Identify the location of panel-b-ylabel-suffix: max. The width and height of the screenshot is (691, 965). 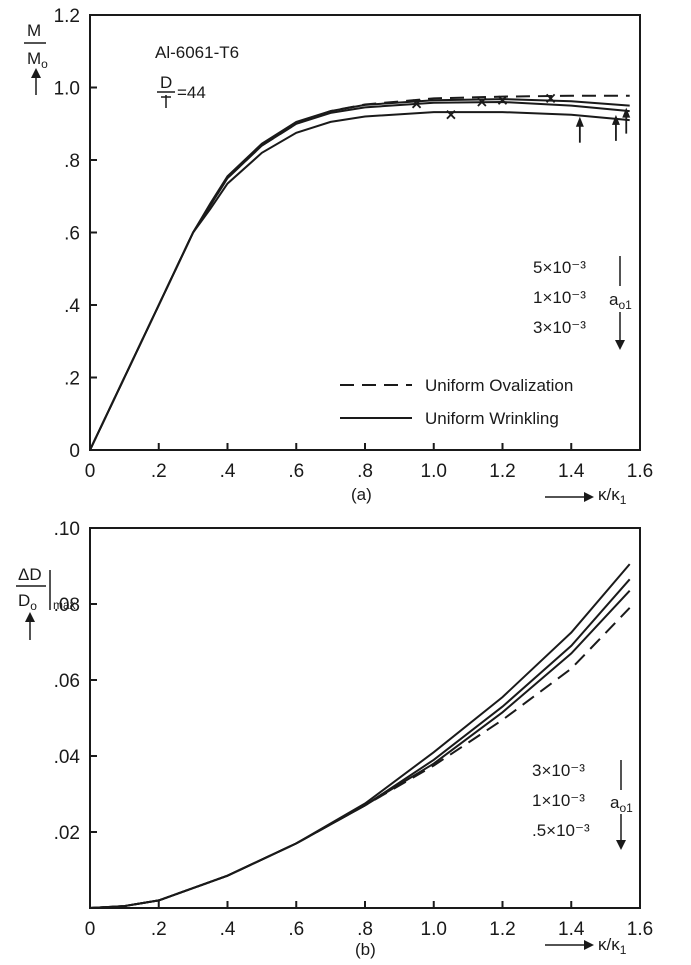
(64, 605).